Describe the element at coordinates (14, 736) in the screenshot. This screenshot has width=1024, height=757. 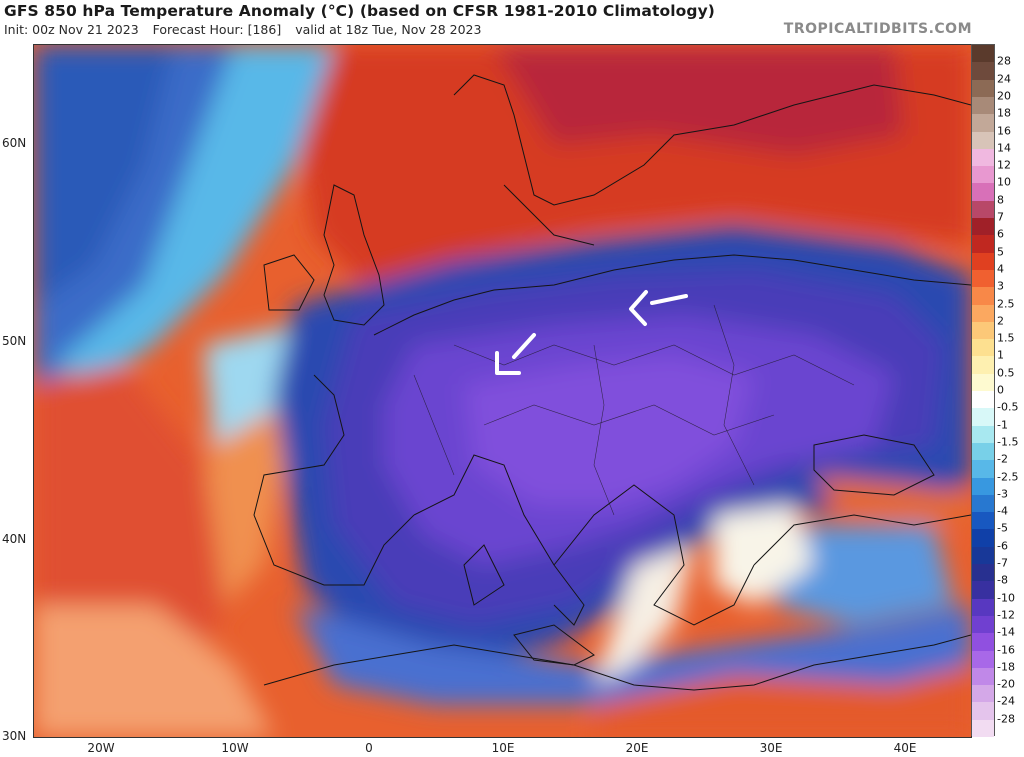
I see `lat-label-30n: 30N` at that location.